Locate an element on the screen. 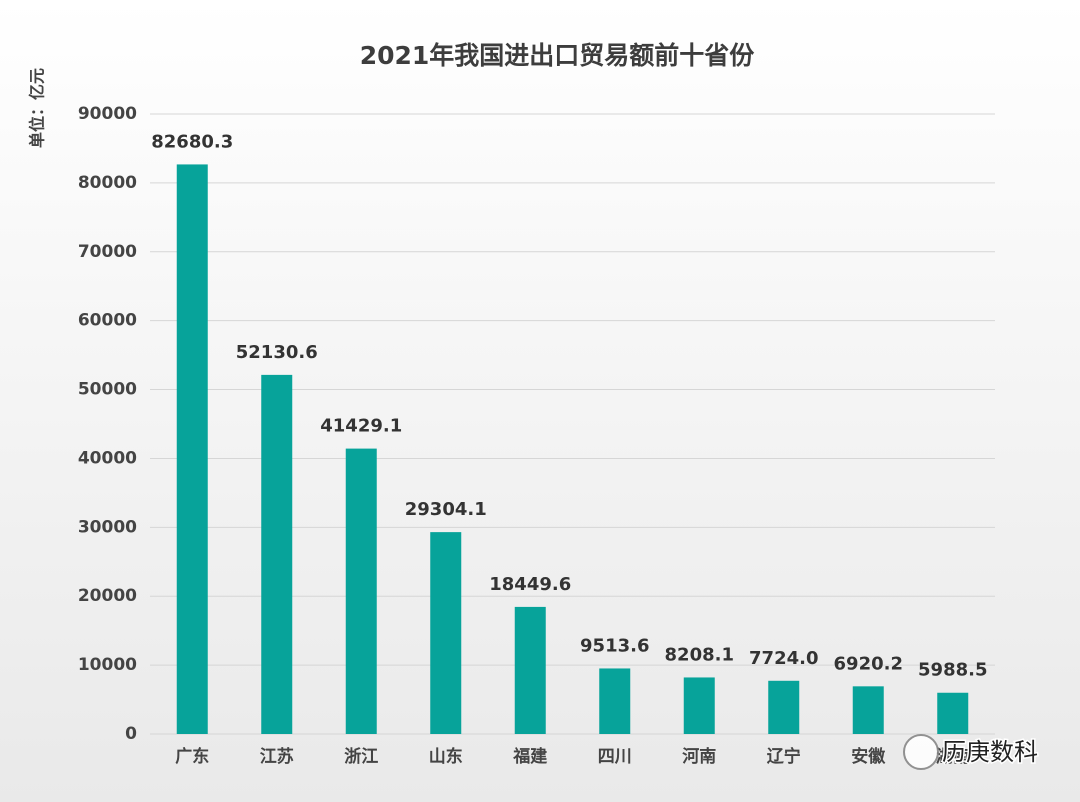 This screenshot has width=1080, height=802. y-tick-label: 40000 is located at coordinates (107, 458).